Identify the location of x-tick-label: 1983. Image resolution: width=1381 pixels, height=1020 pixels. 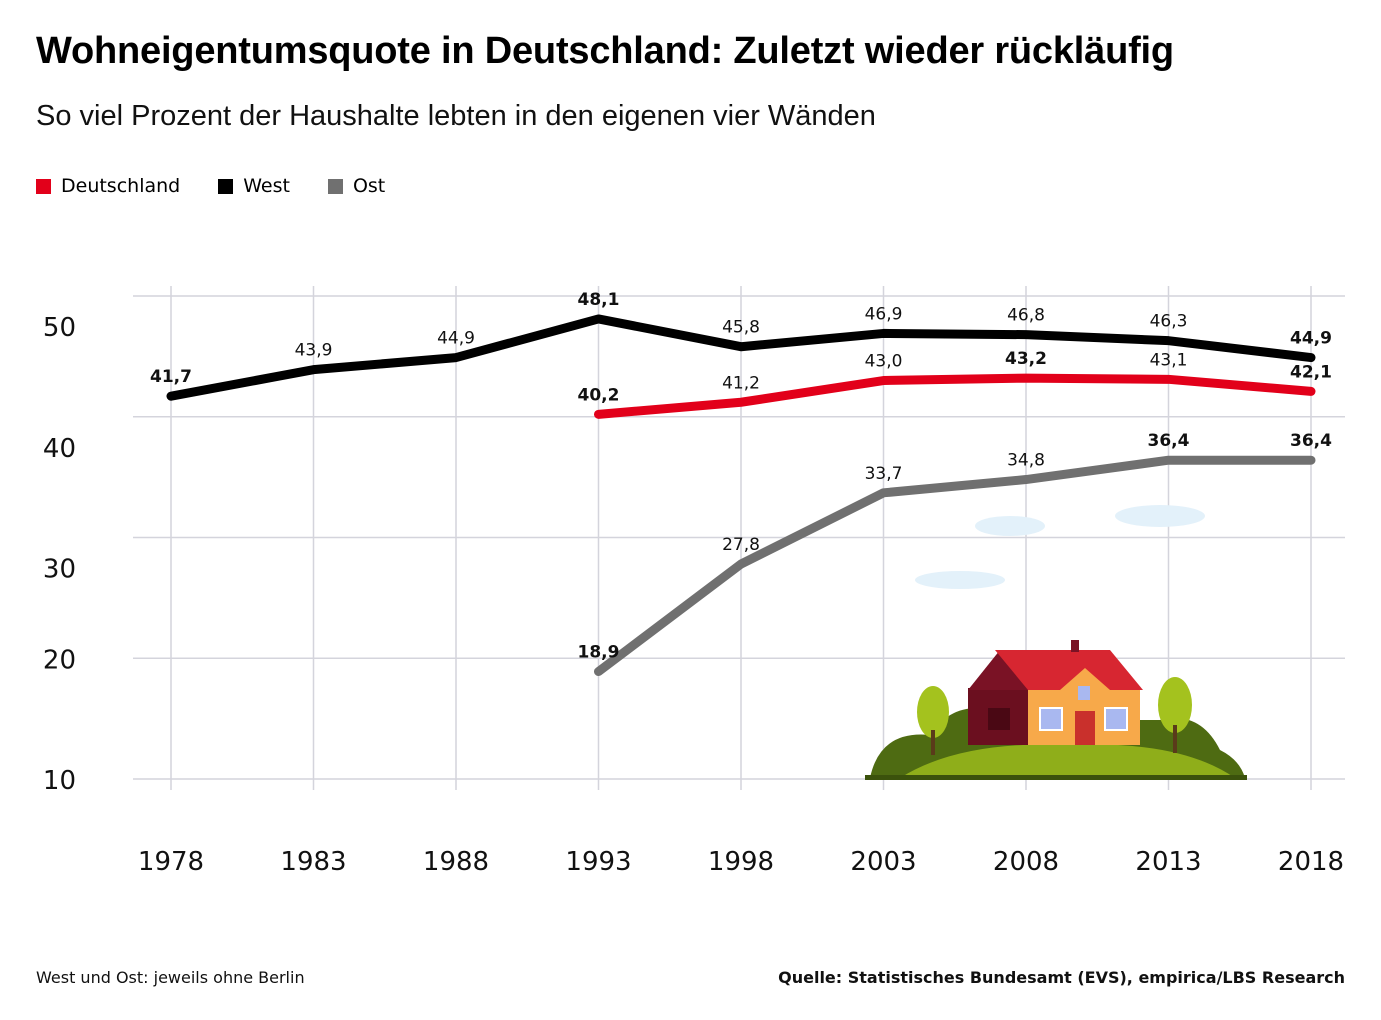
(313, 862).